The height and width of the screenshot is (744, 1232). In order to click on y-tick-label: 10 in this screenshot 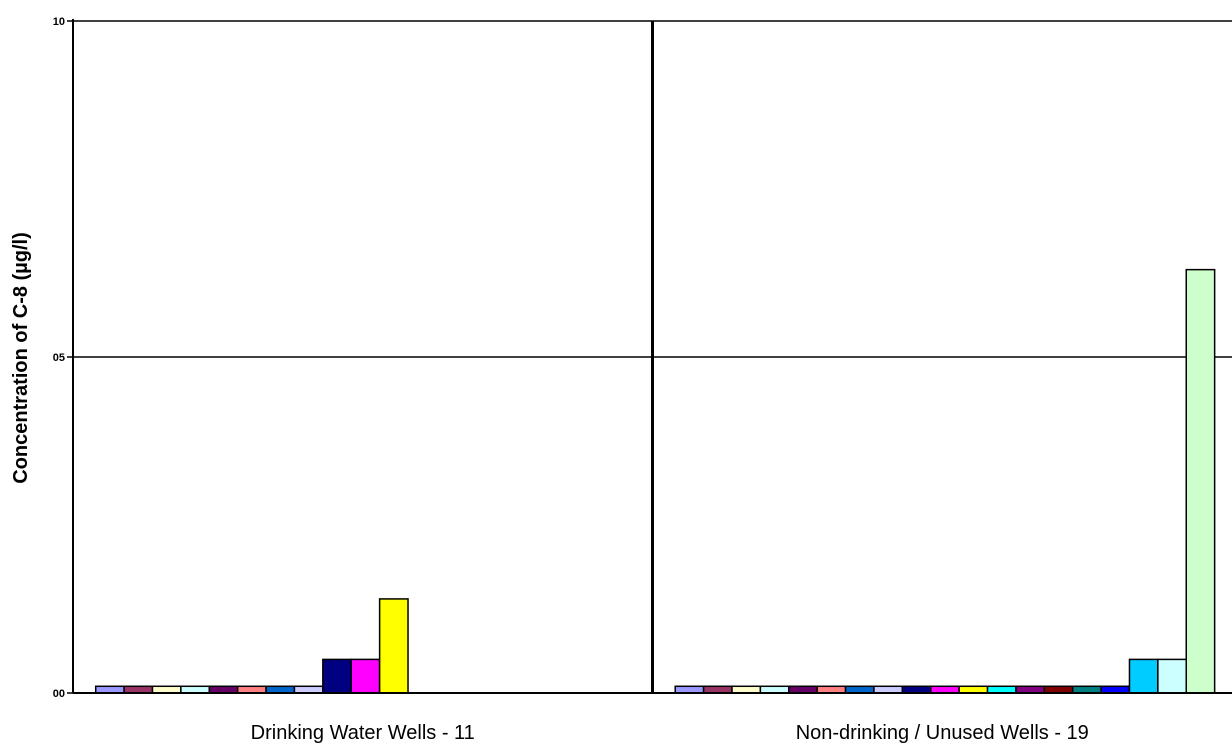, I will do `click(59, 22)`.